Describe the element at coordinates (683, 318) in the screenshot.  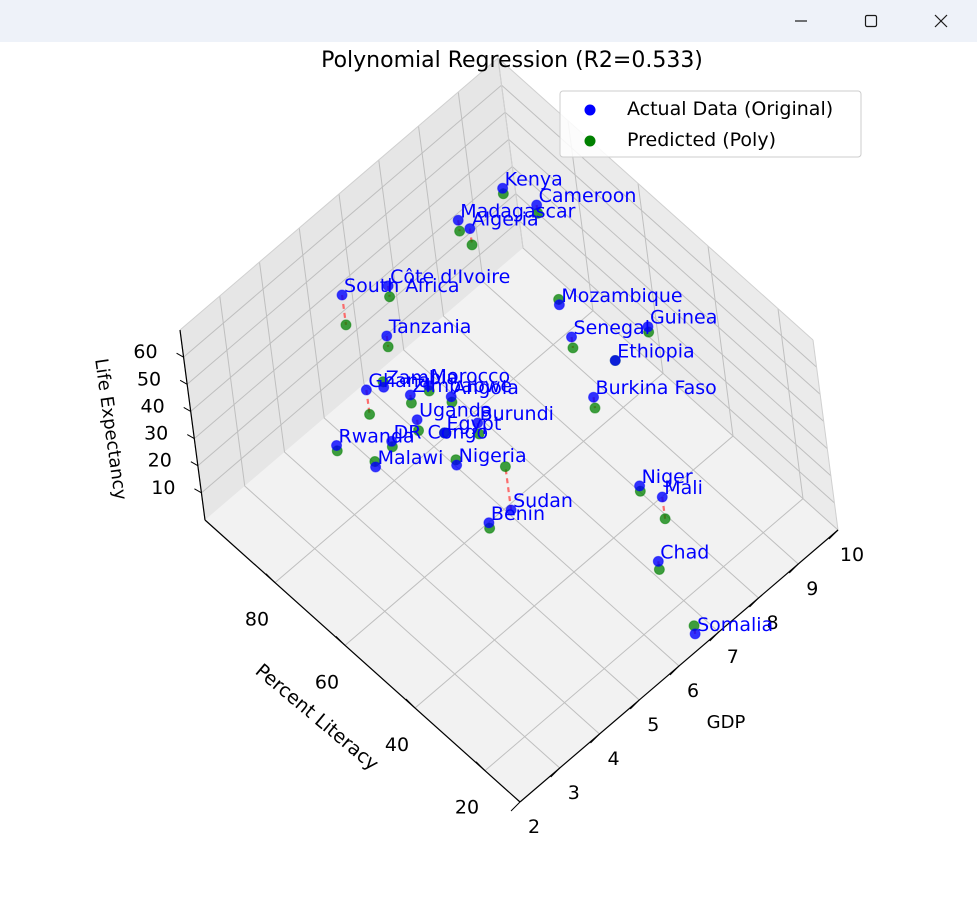
I see `point-label: Guinea` at that location.